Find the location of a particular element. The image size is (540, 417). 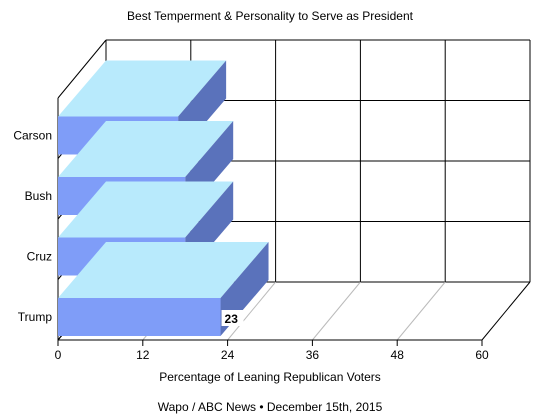

x-axis-label: Percentage of Leaning Republican Voters is located at coordinates (270, 377).